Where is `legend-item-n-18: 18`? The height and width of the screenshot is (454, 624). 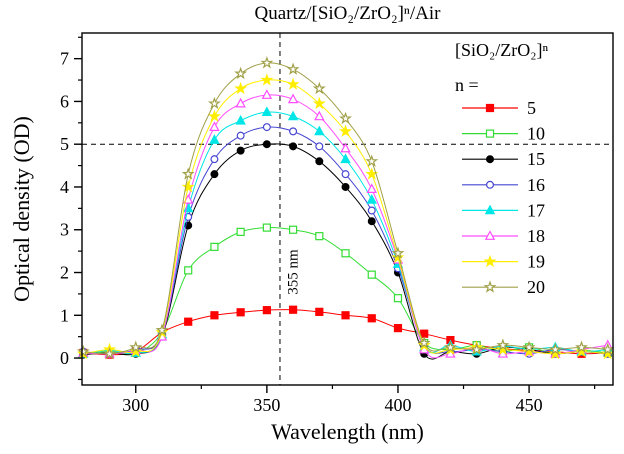 legend-item-n-18: 18 is located at coordinates (503, 236).